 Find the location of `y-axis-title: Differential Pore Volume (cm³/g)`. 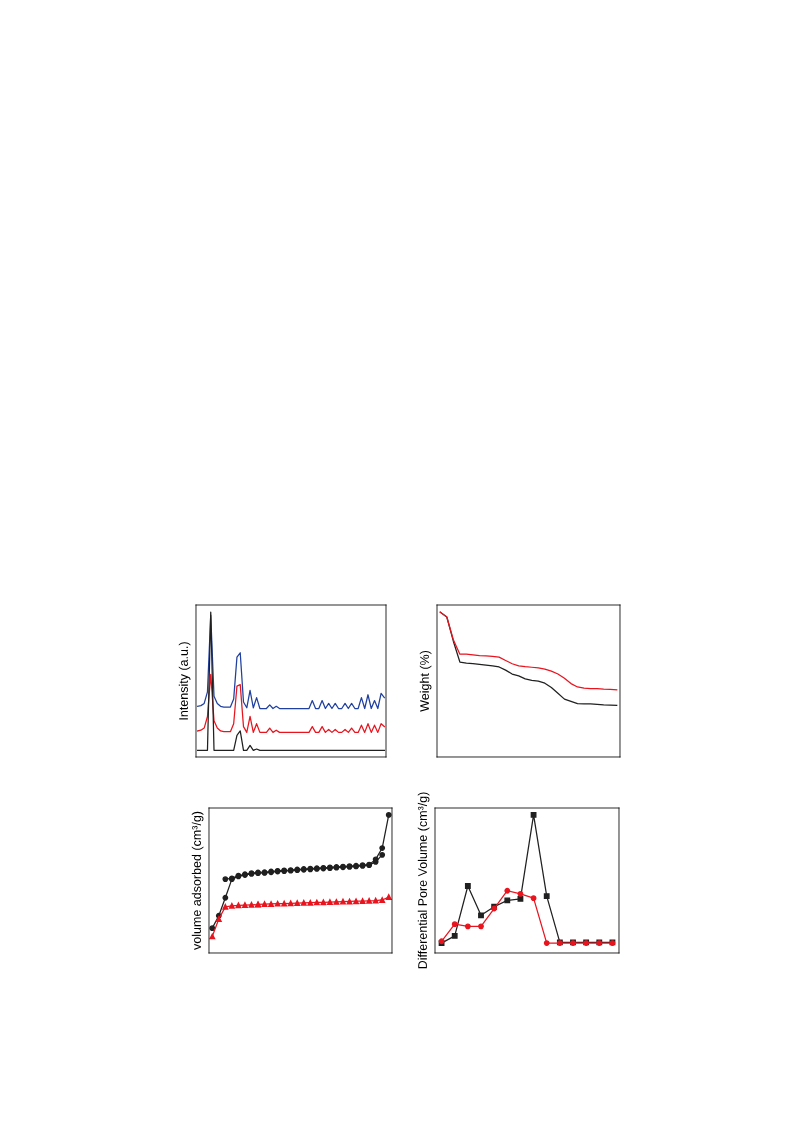

y-axis-title: Differential Pore Volume (cm³/g) is located at coordinates (423, 880).